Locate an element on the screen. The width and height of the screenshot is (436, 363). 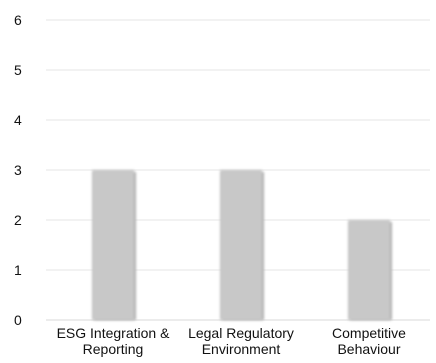
x-category-label: Competitive Behaviour is located at coordinates (369, 341).